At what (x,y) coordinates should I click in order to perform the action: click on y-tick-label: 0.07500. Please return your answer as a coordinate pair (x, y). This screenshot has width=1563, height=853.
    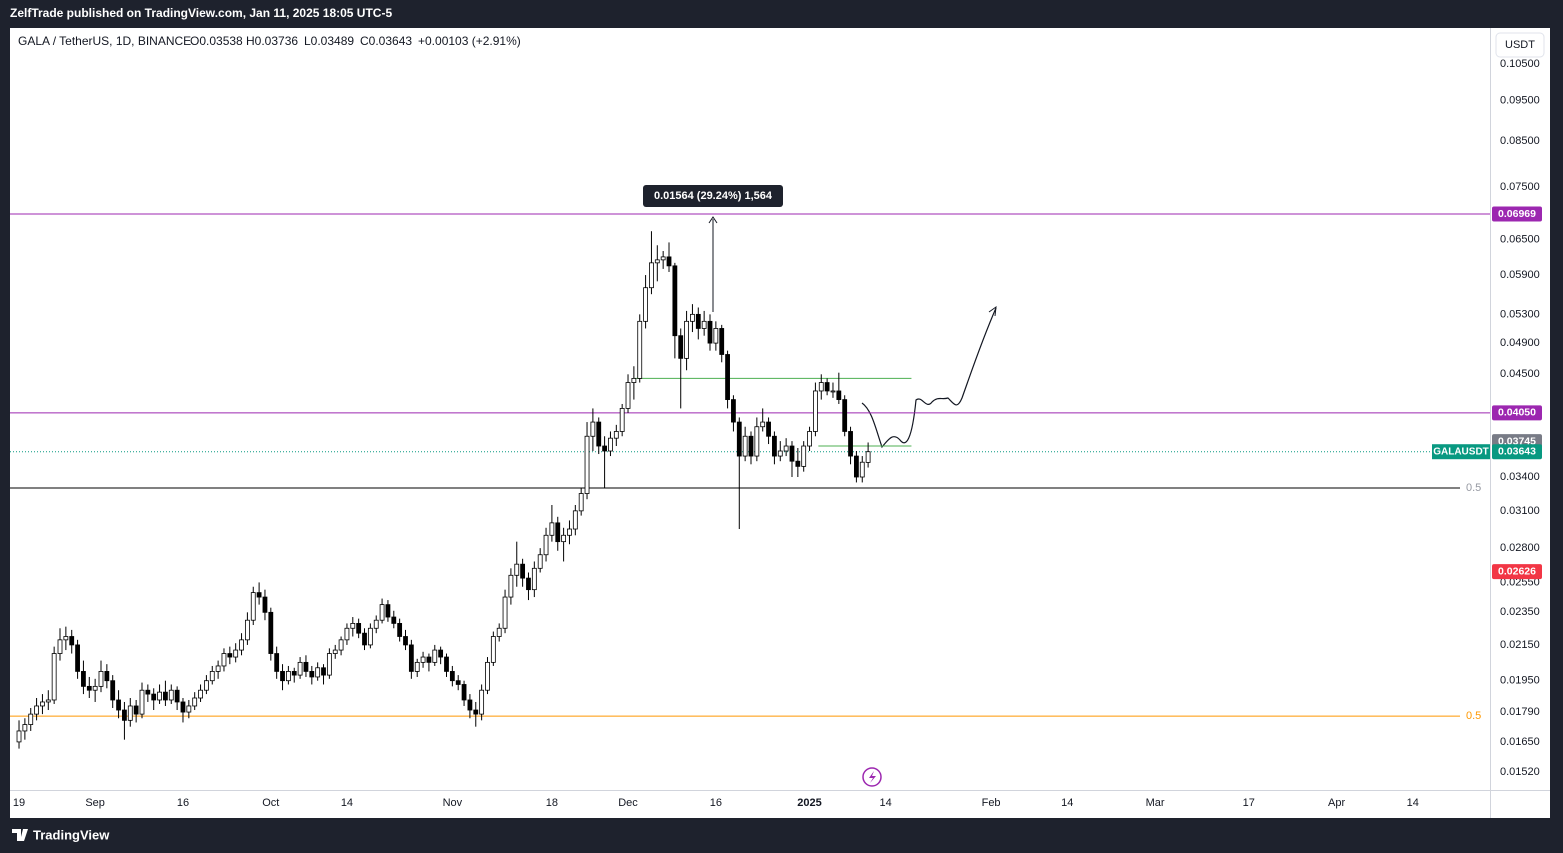
    Looking at the image, I should click on (1520, 187).